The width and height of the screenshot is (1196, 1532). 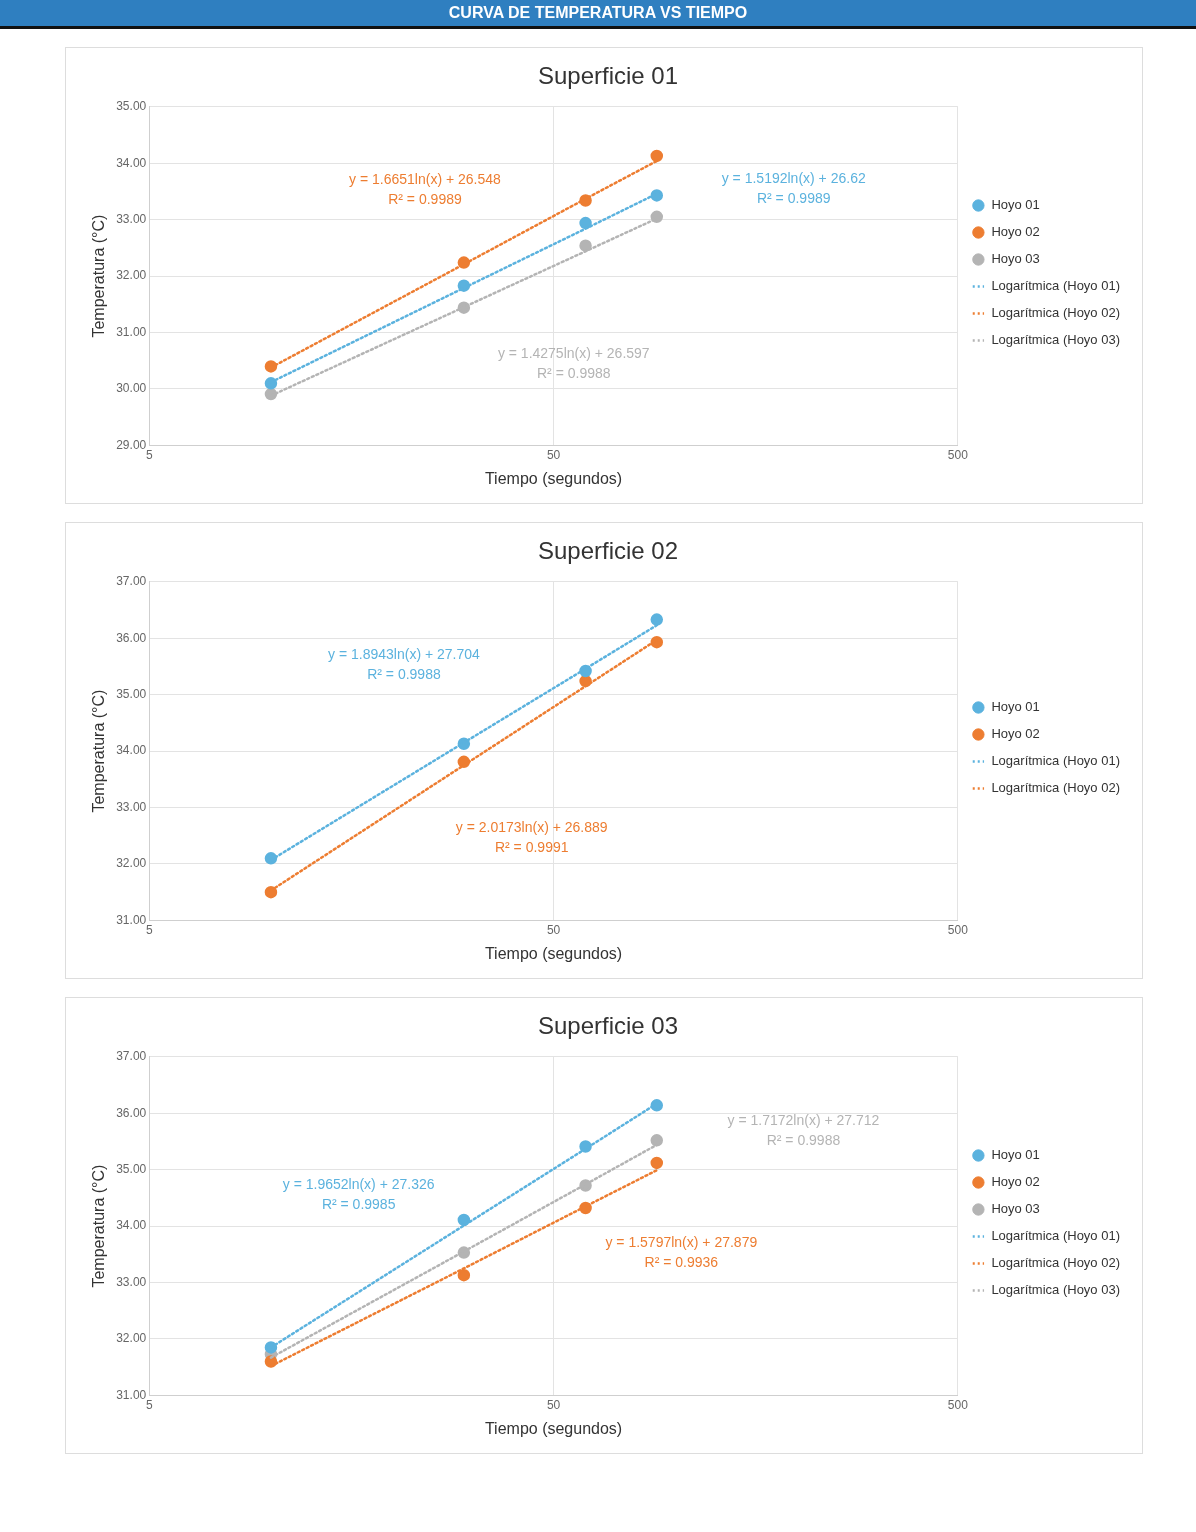 I want to click on text: CURVA DE TEMPERATURA VS TIEMPO, so click(x=598, y=14).